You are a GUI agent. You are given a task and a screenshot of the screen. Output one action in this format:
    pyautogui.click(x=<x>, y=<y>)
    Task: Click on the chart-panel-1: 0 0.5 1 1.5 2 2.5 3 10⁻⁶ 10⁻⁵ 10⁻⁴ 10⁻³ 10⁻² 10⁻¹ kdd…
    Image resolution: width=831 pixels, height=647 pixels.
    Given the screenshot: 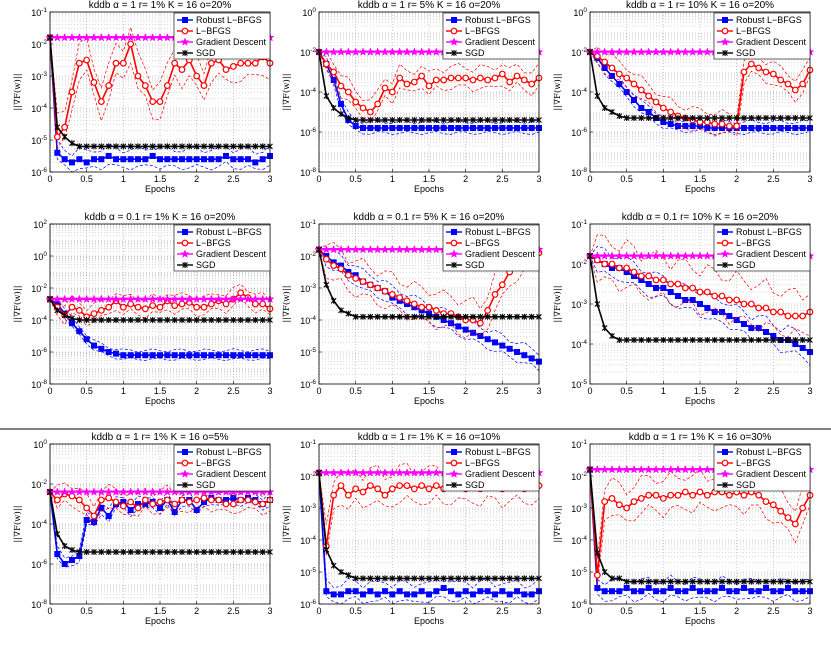 What is the action you would take?
    pyautogui.click(x=143, y=97)
    